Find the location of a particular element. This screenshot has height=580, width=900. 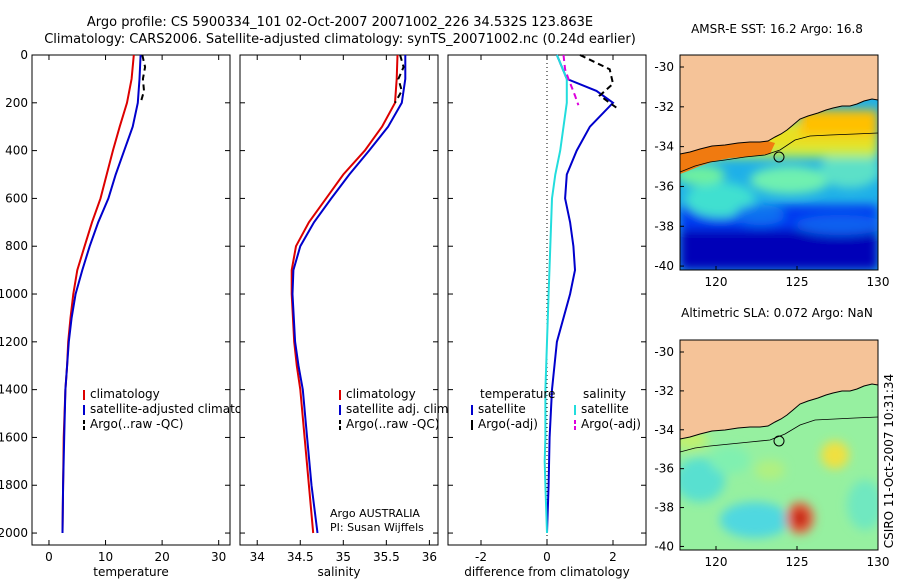

y-tick-label: 2000 is located at coordinates (14, 533).